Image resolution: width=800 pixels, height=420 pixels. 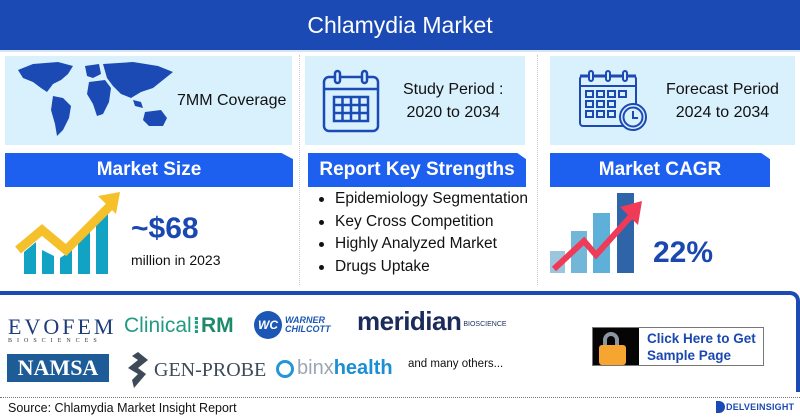 I want to click on sample-page-label: Click Here to Get Sample Page, so click(x=701, y=346).